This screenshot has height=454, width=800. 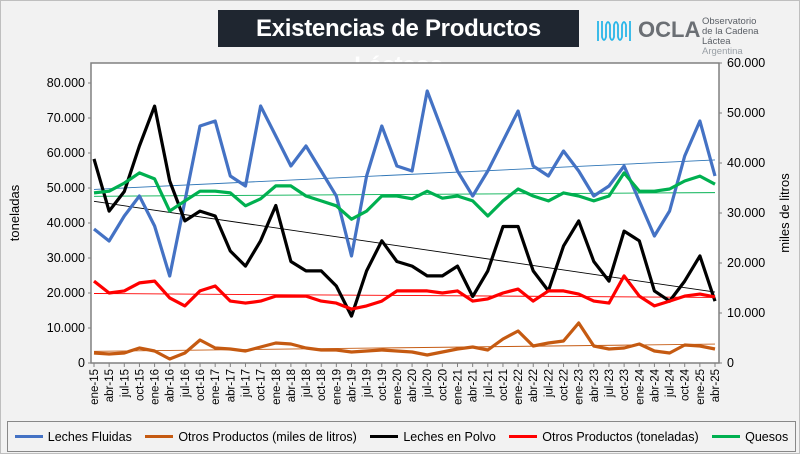 I want to click on x-tick-label: abr-22, so click(x=534, y=385).